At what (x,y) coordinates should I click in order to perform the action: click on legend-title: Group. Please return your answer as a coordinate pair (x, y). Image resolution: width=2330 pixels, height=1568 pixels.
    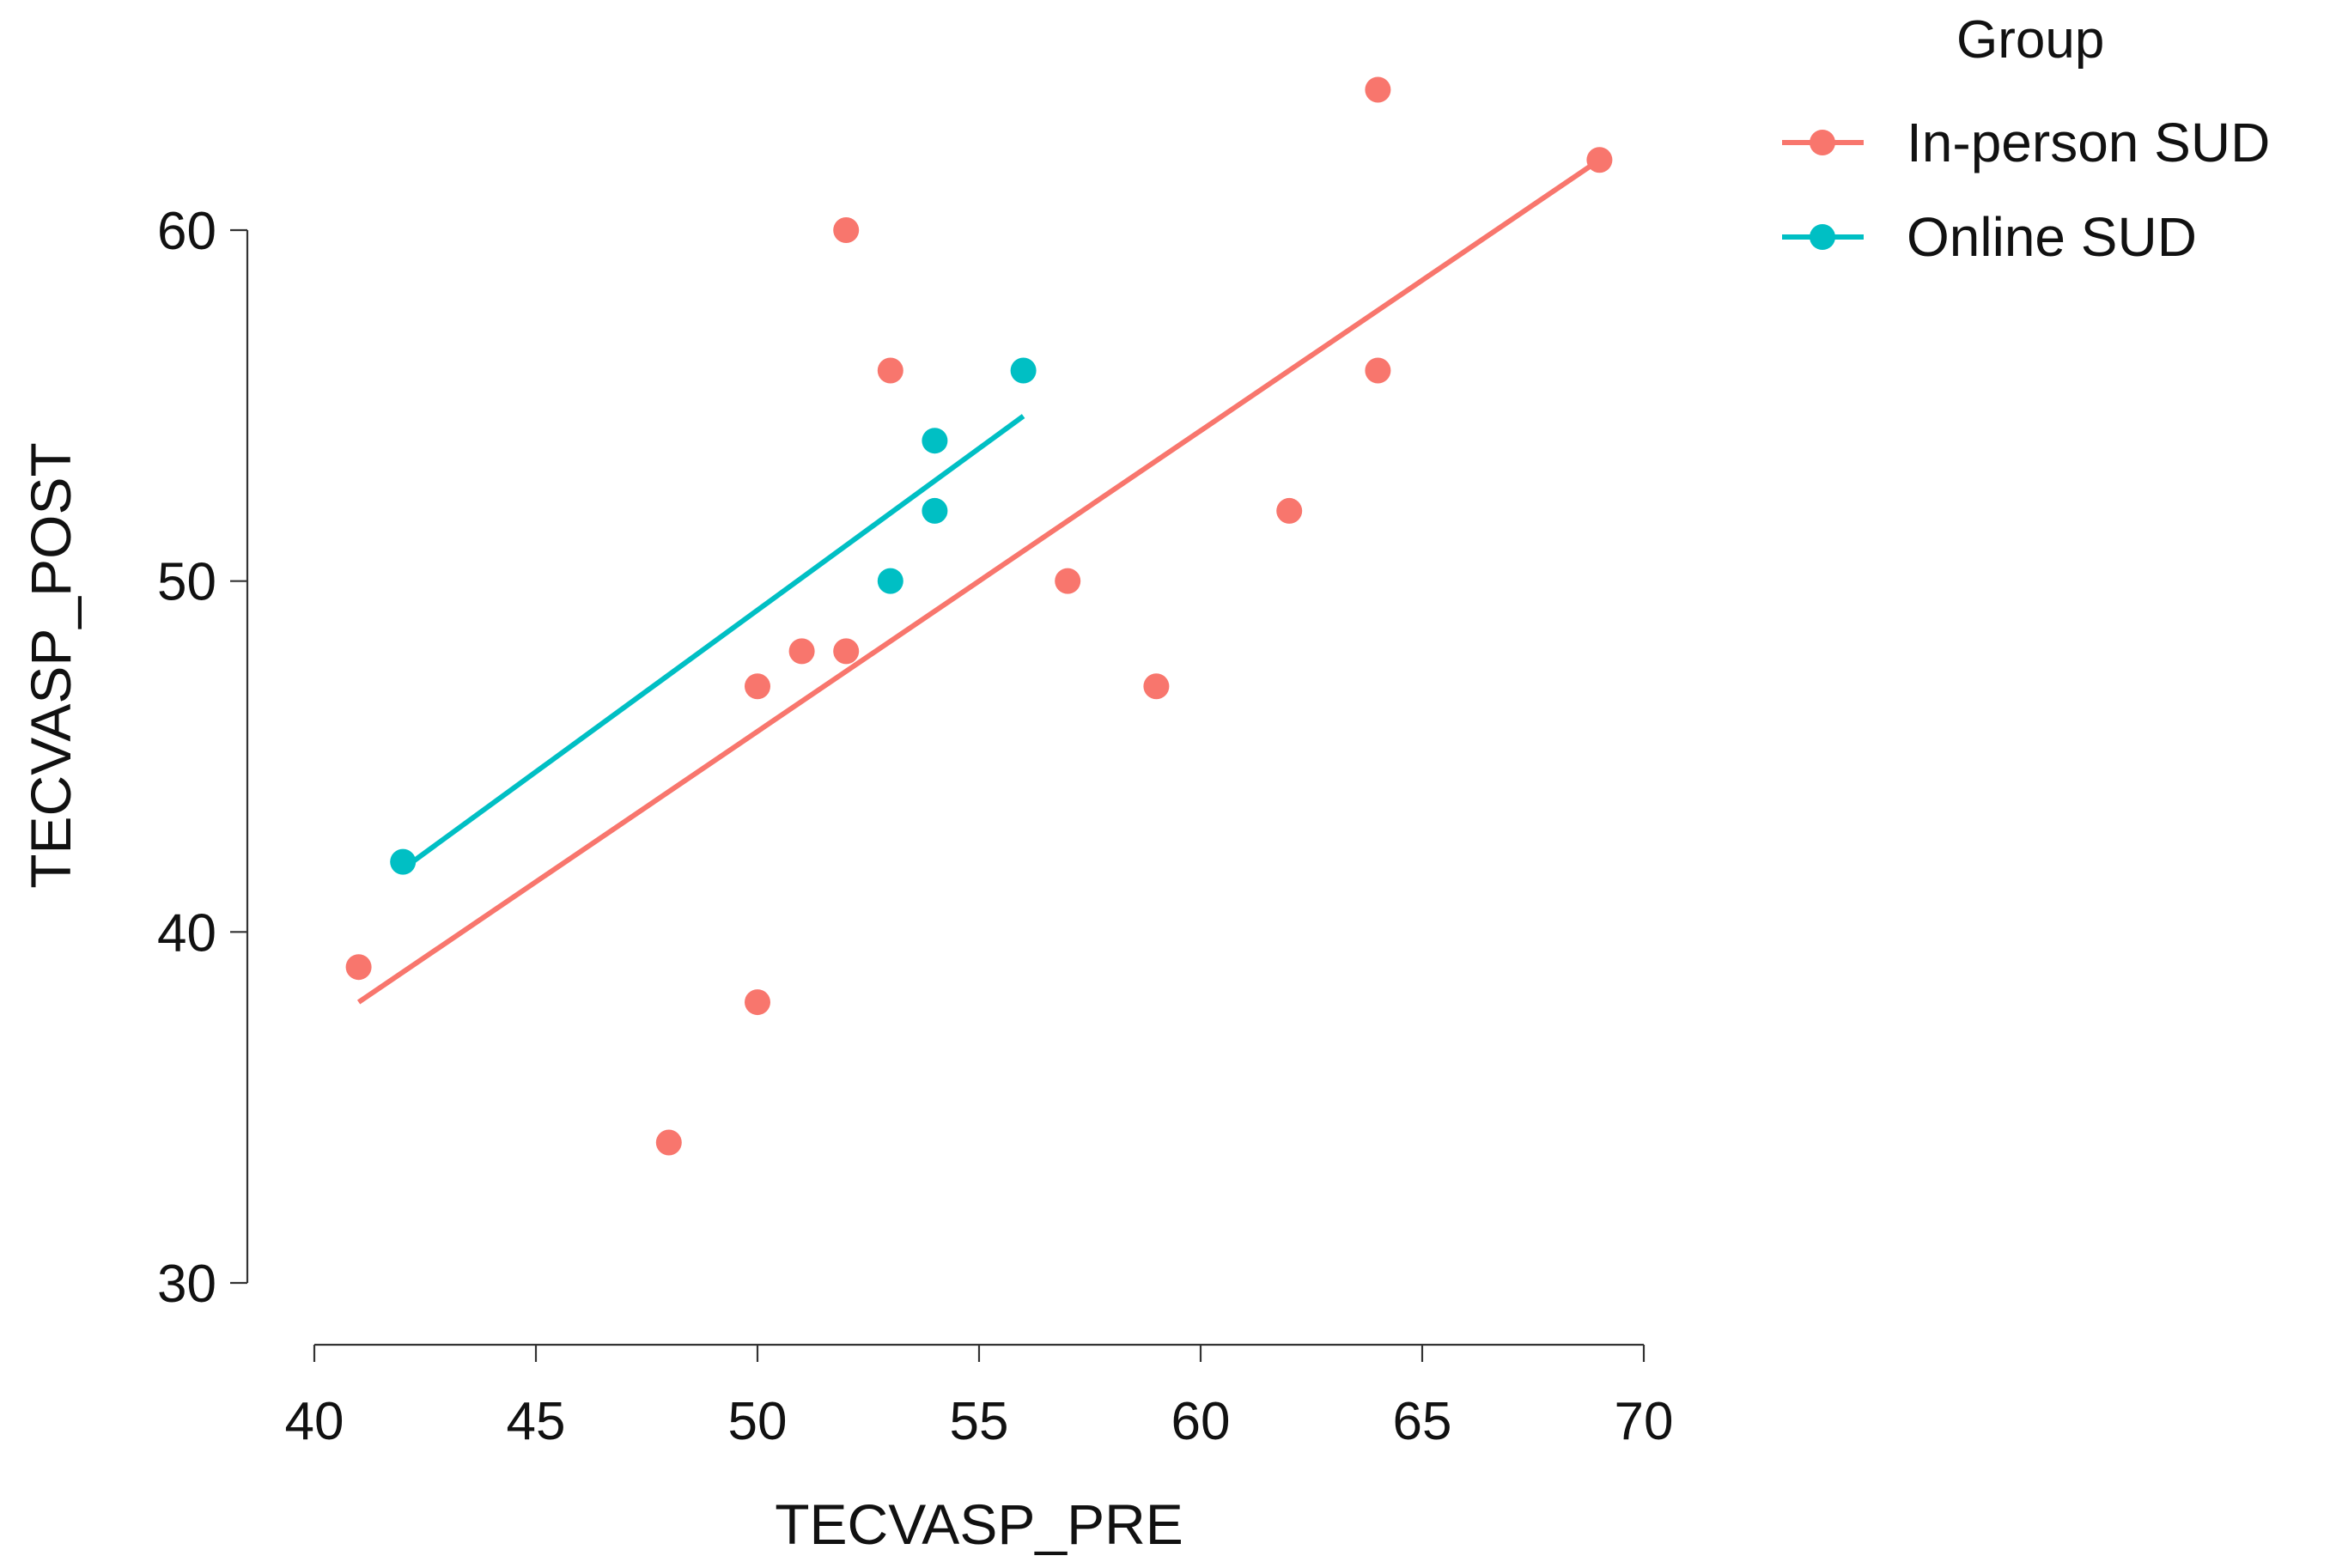
    Looking at the image, I should click on (2030, 40).